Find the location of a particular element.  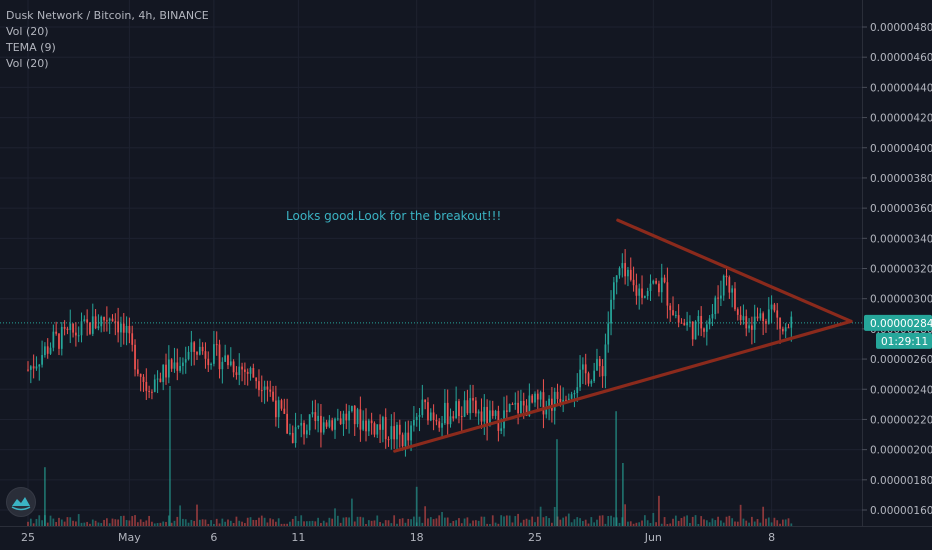

indicator-vol-2: Vol (20) is located at coordinates (27, 63).